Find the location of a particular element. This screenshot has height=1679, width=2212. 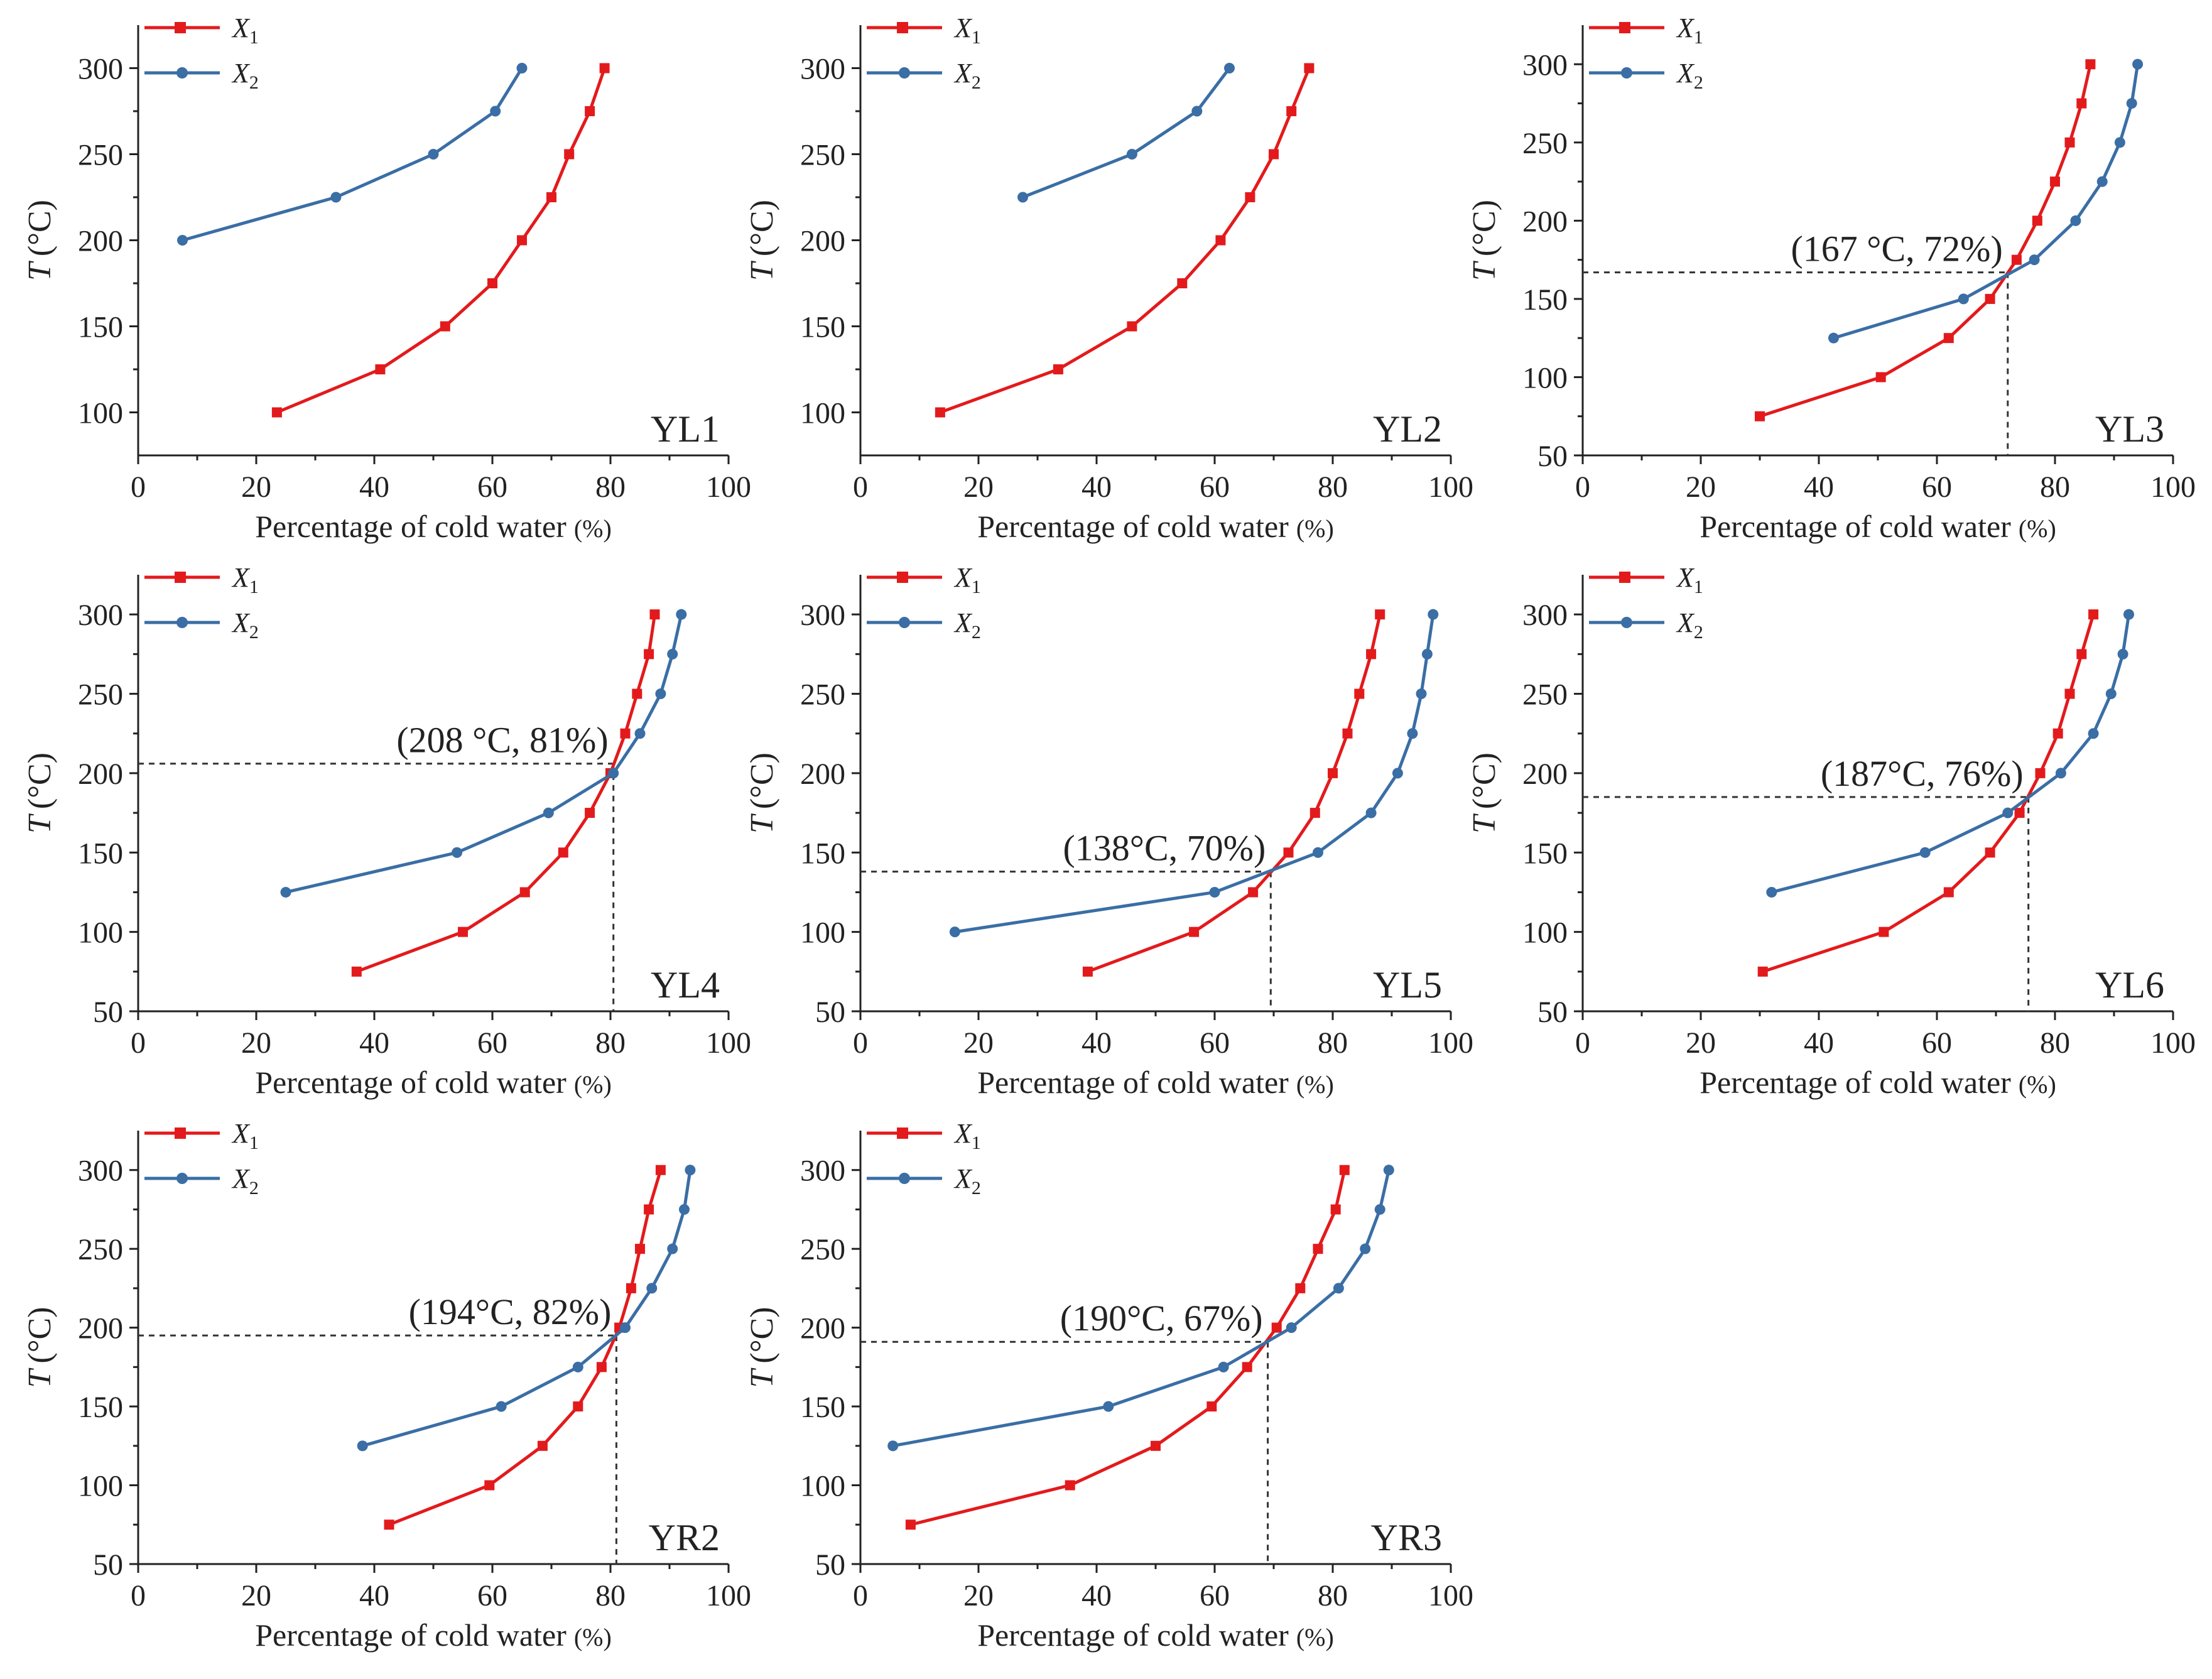

y-tick-label: 100 is located at coordinates (101, 1487).